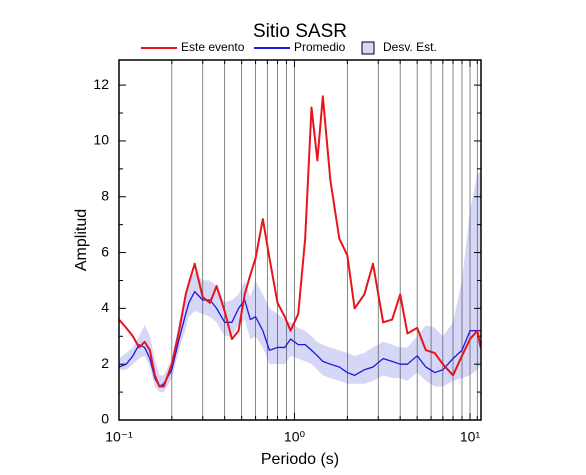 The width and height of the screenshot is (586, 475). What do you see at coordinates (81, 240) in the screenshot?
I see `y-axis-label: Amplitud` at bounding box center [81, 240].